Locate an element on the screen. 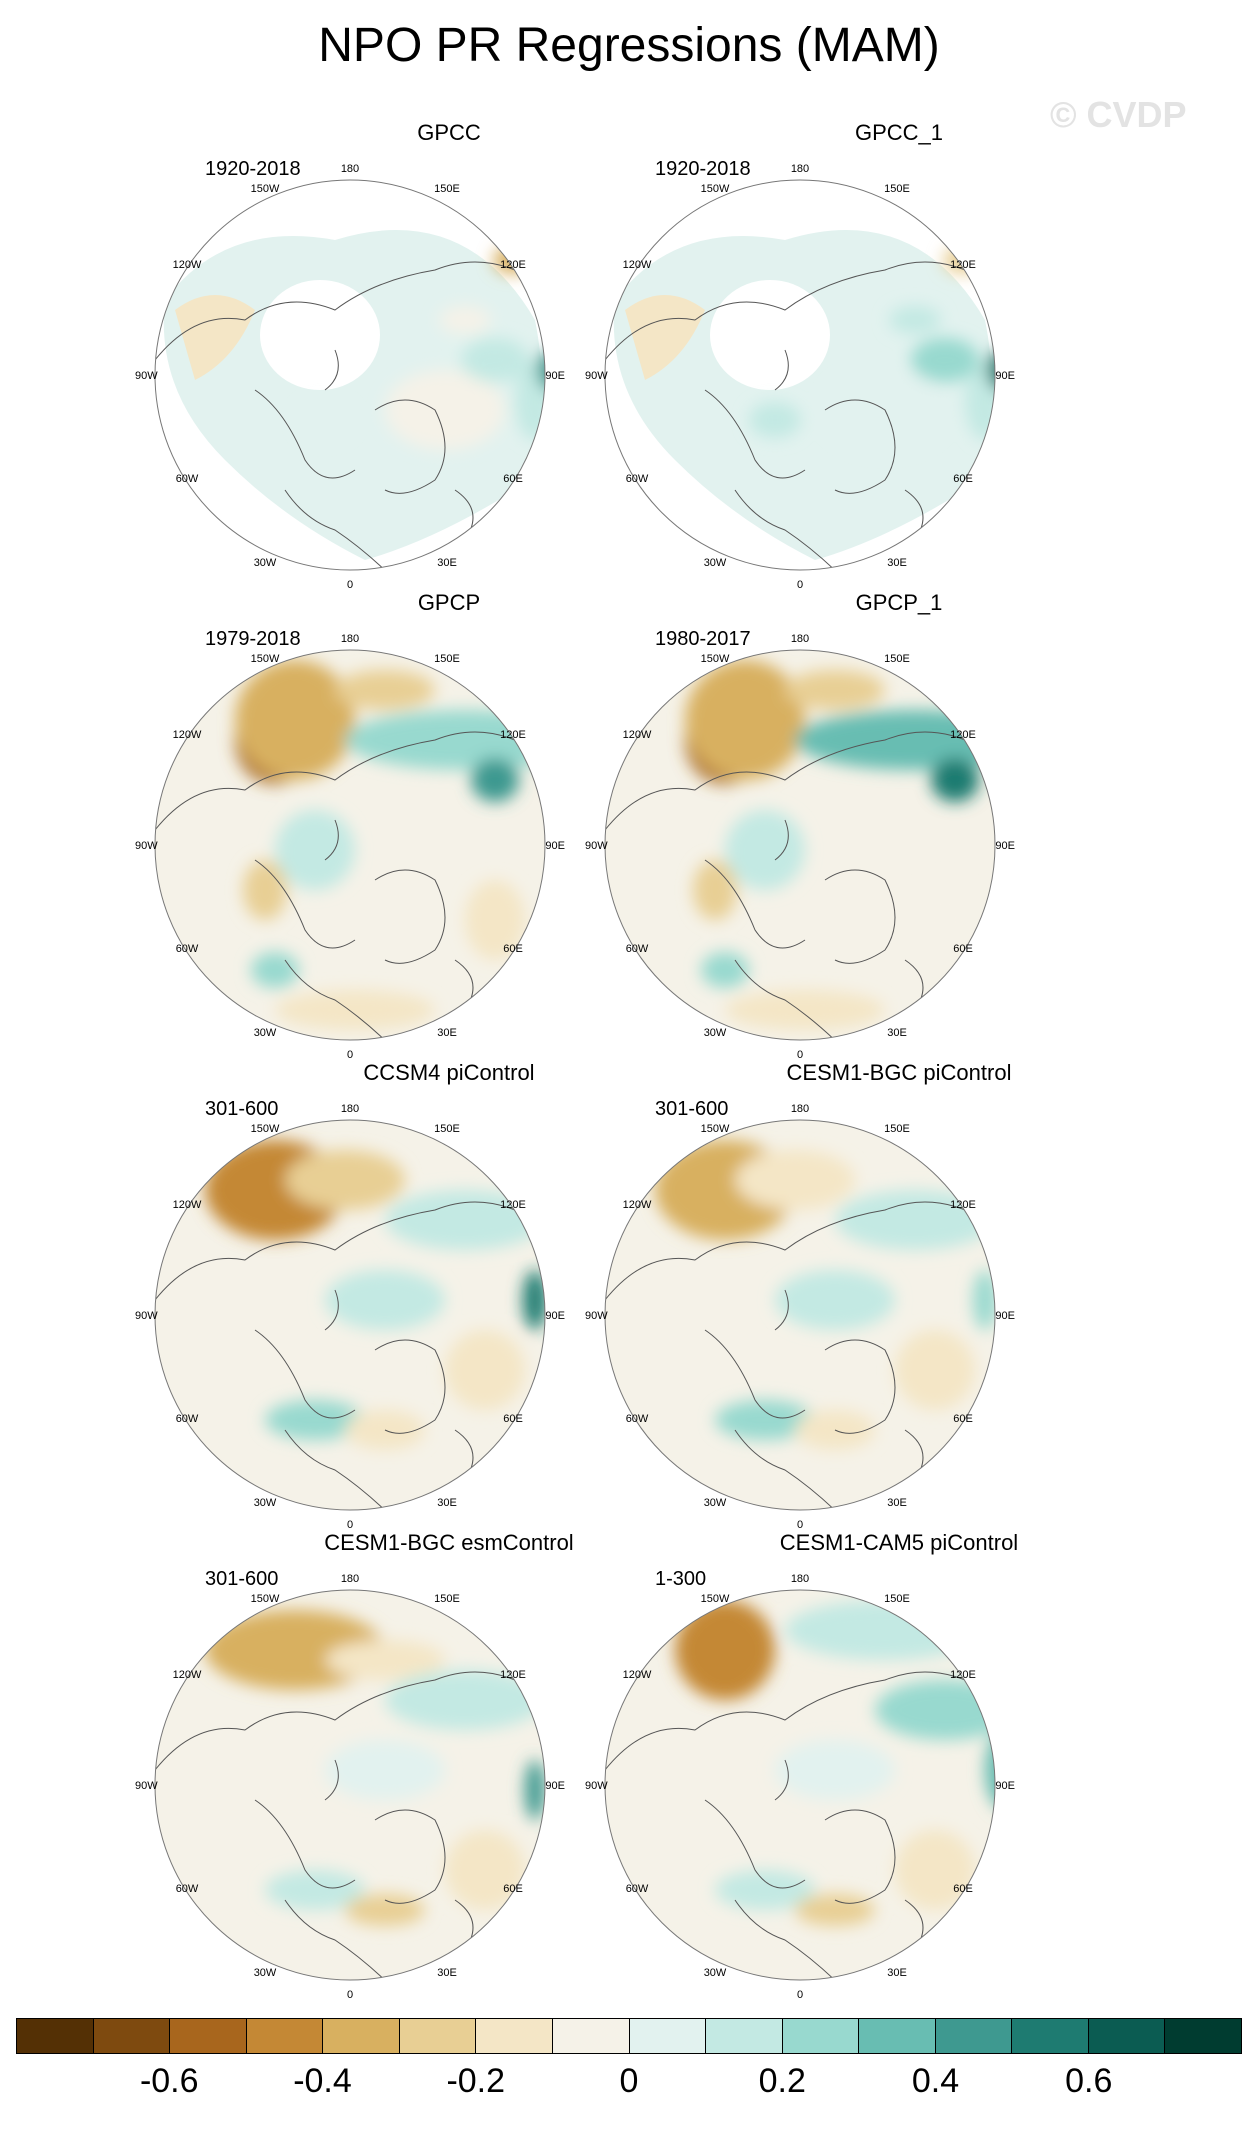 The height and width of the screenshot is (2130, 1258). panel-years: 1920-2018 is located at coordinates (703, 169).